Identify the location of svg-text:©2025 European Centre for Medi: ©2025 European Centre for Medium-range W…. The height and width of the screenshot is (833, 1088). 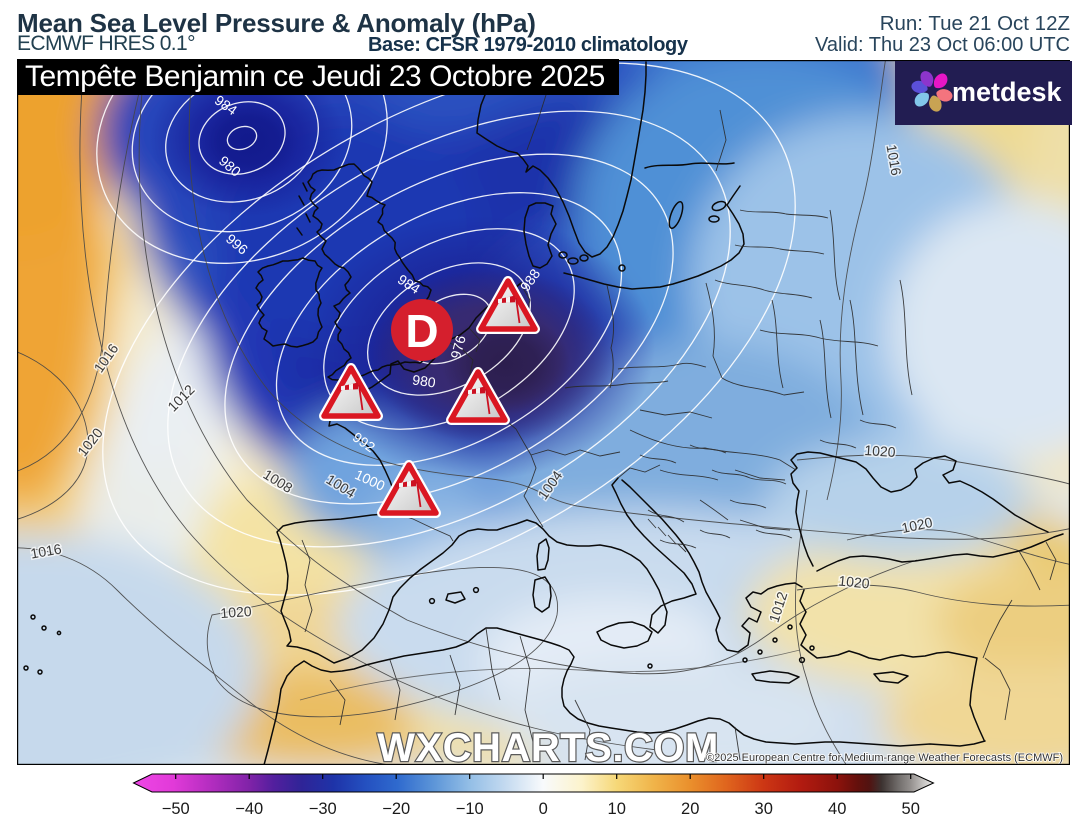
(884, 758).